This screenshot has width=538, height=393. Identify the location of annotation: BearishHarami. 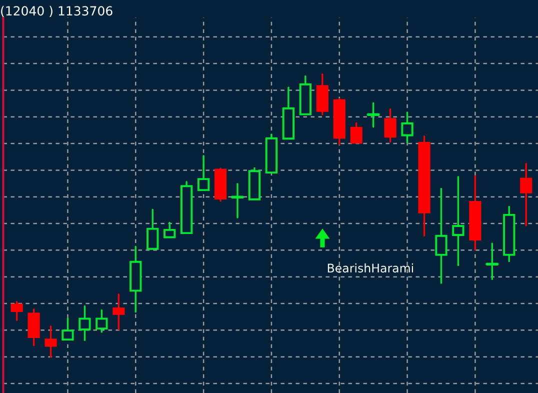
(370, 268).